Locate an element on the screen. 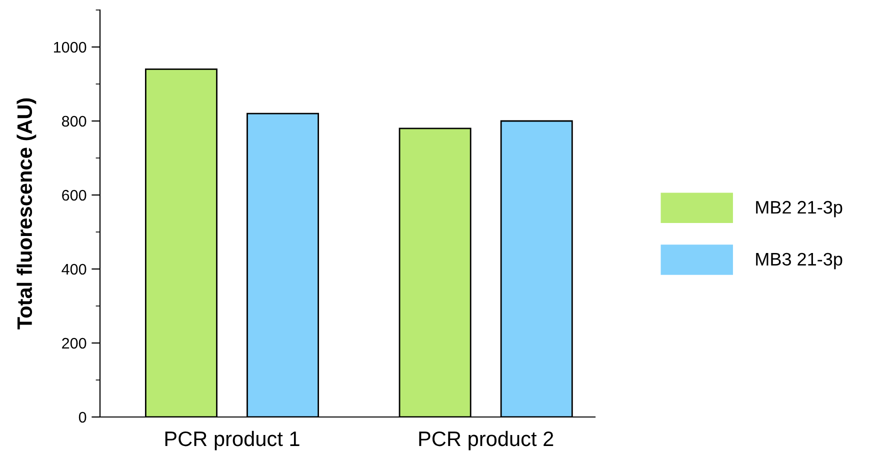 The image size is (878, 470). y-axis-title: Total fluorescence (AU) is located at coordinates (26, 214).